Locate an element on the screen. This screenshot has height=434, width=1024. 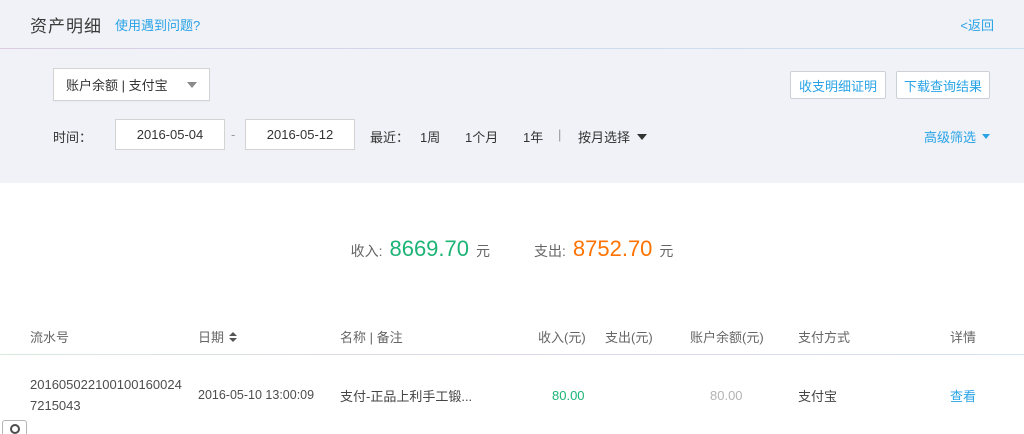
sort-updown-icon is located at coordinates (233, 336).